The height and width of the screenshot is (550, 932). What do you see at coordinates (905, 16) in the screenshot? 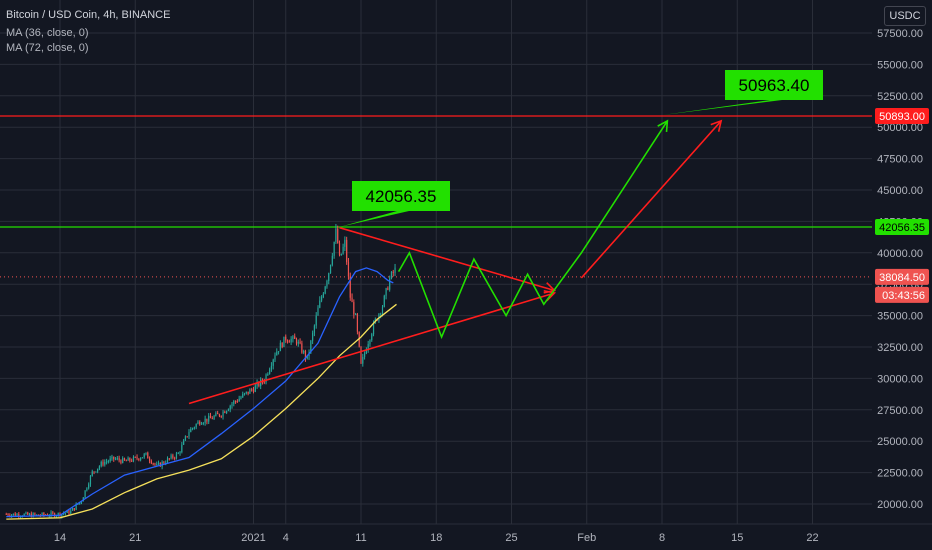
I see `currency-badge: USDC` at bounding box center [905, 16].